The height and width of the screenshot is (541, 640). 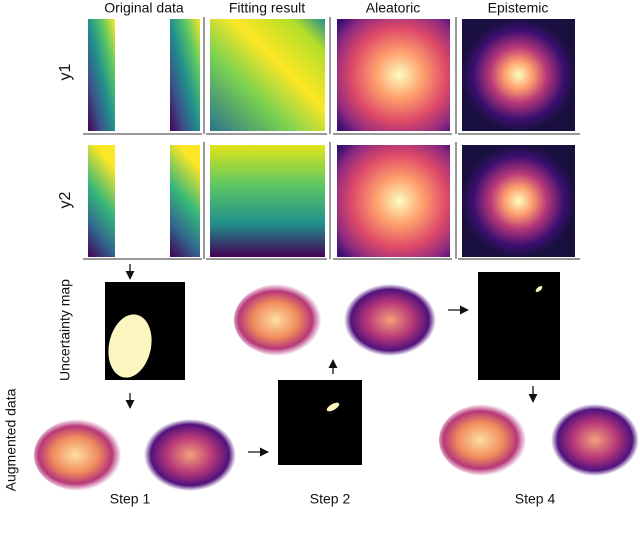 What do you see at coordinates (65, 330) in the screenshot?
I see `uncertainty-label: Uncertainty map` at bounding box center [65, 330].